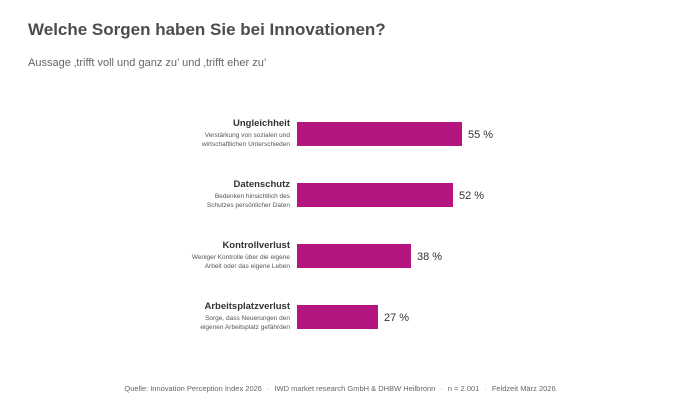 This screenshot has width=680, height=408. Describe the element at coordinates (245, 327) in the screenshot. I see `category-description: eigenen Arbeitsplatz gefährden` at that location.